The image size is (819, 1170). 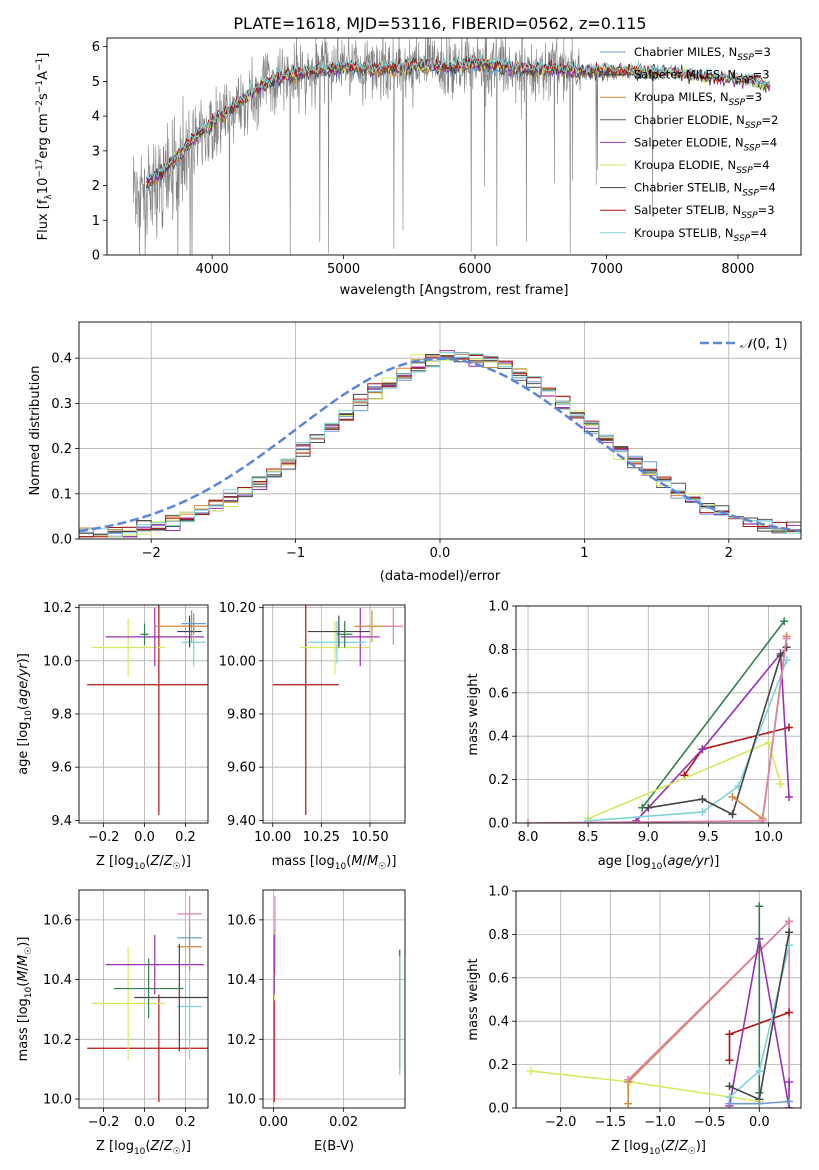 I want to click on label-part: Z, so click(x=670, y=1146).